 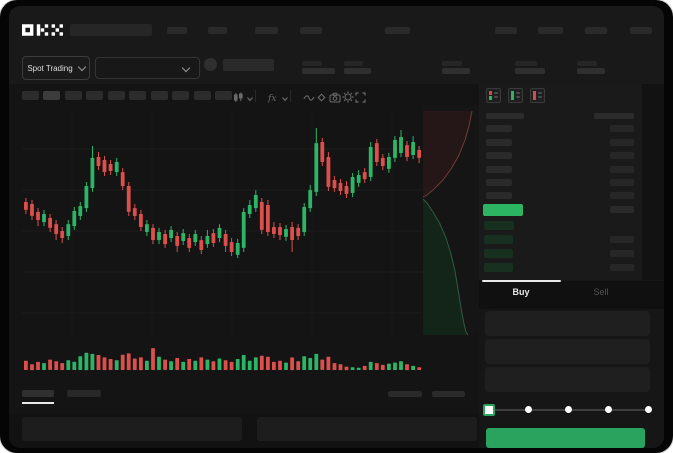 I want to click on okx-logo, so click(x=42, y=30).